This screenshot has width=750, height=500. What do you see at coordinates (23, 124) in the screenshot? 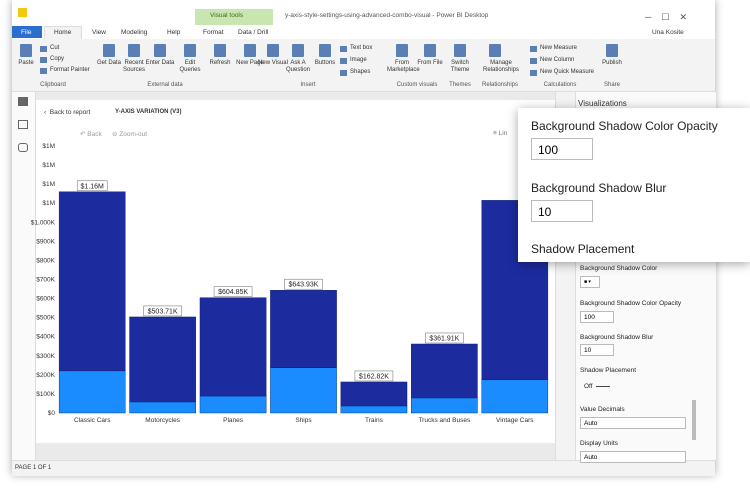
I see `data-view-icon` at bounding box center [23, 124].